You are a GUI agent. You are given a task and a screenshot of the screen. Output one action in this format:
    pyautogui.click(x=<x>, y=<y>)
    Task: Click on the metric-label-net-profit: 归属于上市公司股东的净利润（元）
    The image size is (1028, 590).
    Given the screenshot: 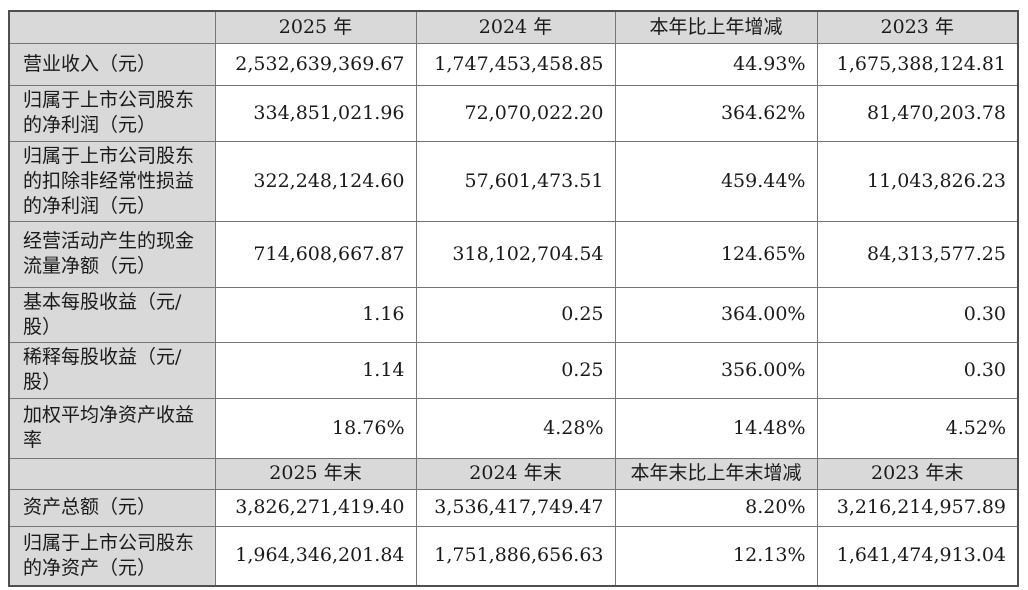 What is the action you would take?
    pyautogui.click(x=112, y=113)
    